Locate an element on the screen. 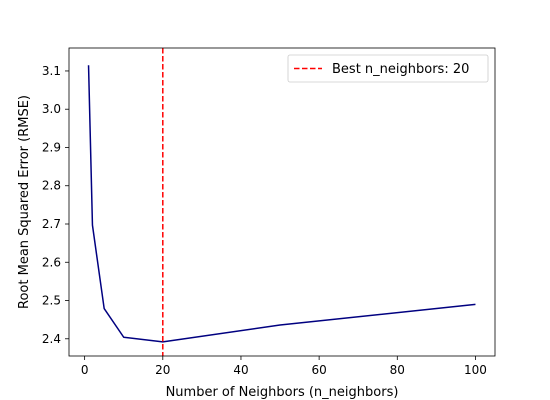 The width and height of the screenshot is (550, 400). x-tick-label: 20 is located at coordinates (162, 370).